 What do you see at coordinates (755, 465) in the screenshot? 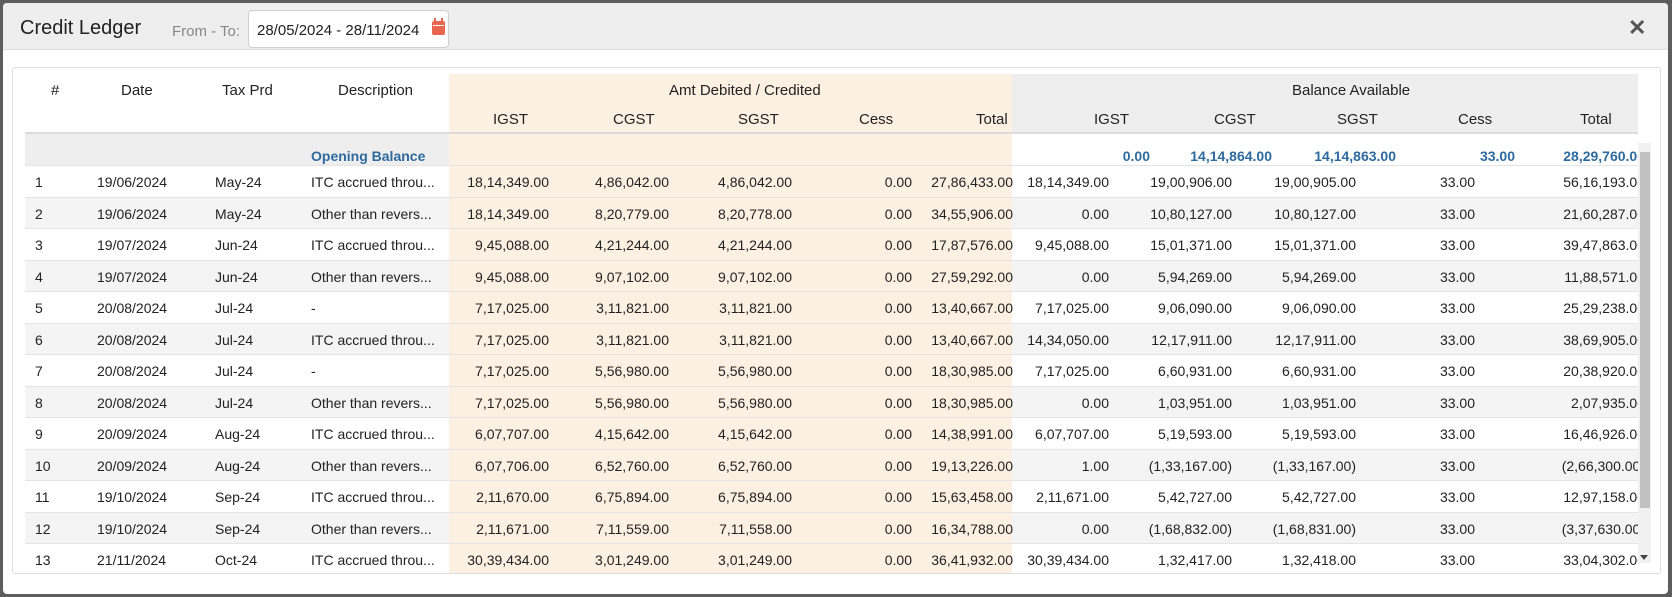
I see `debited-sgst: 6,52,760.00` at bounding box center [755, 465].